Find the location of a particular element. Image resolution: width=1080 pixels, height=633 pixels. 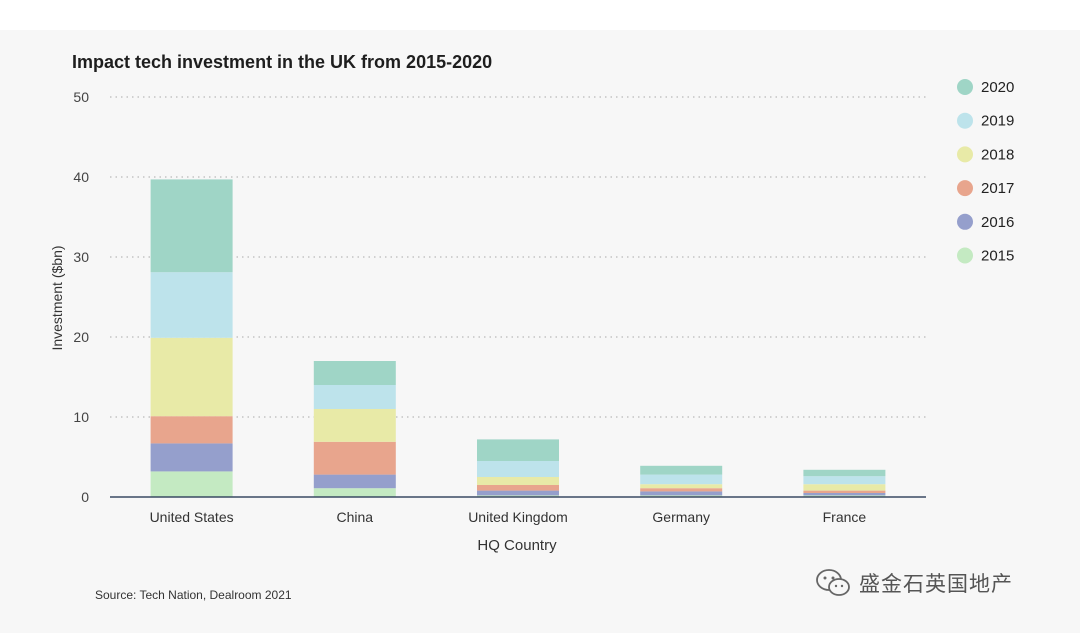

source-note: Source: Tech Nation, Dealroom 2021 is located at coordinates (193, 595).